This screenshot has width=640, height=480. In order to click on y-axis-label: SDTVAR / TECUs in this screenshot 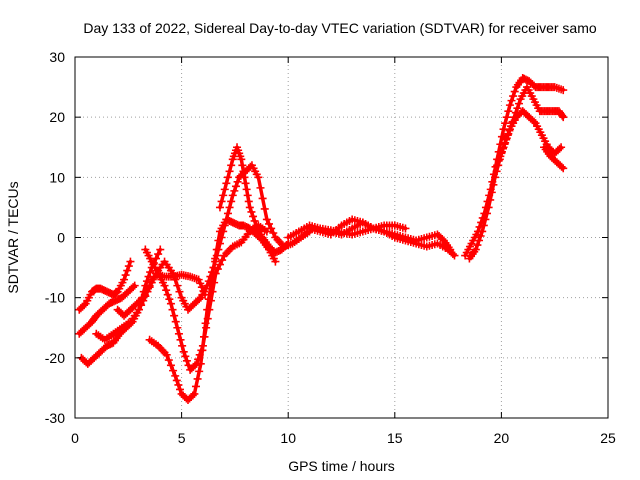, I will do `click(13, 237)`.